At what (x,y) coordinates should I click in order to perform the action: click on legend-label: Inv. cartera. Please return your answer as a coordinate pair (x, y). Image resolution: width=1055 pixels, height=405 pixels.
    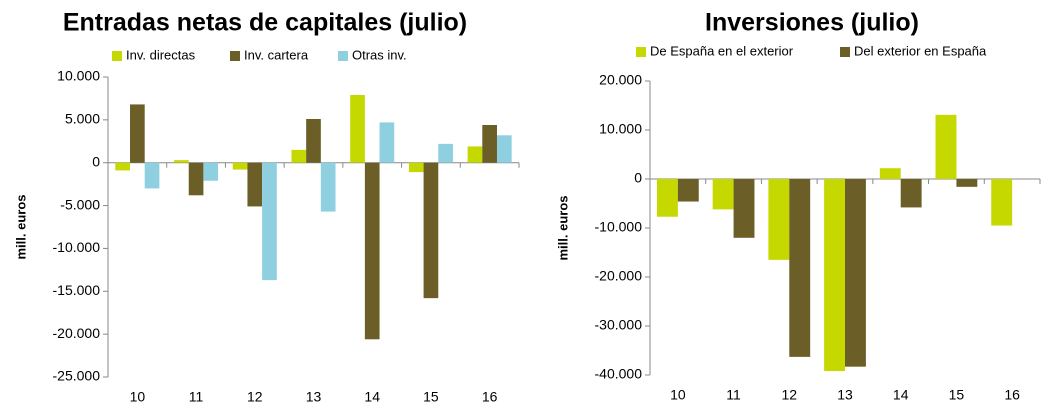
    Looking at the image, I should click on (276, 54).